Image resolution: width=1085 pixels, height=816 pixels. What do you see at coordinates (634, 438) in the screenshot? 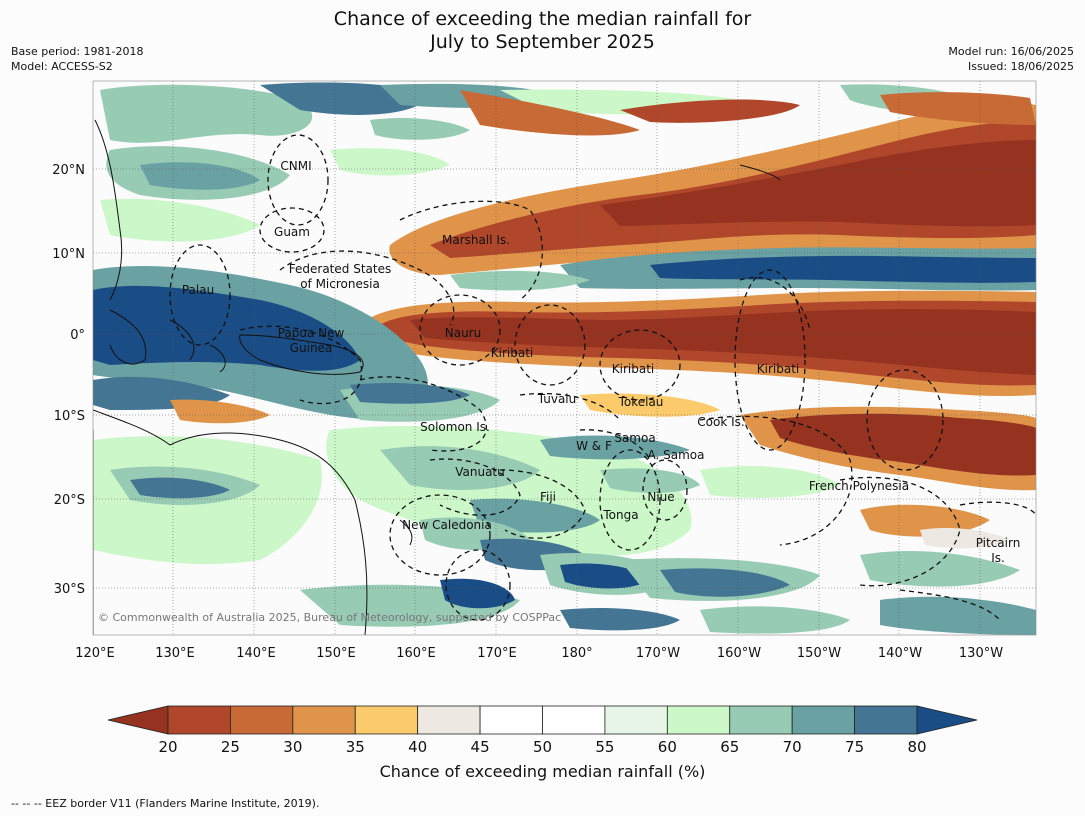
I see `region-label-samoa: Samoa` at bounding box center [634, 438].